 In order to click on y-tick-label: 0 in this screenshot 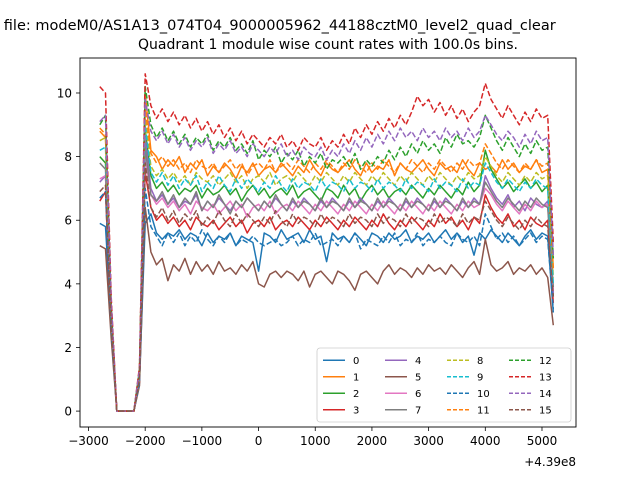, I will do `click(68, 412)`.